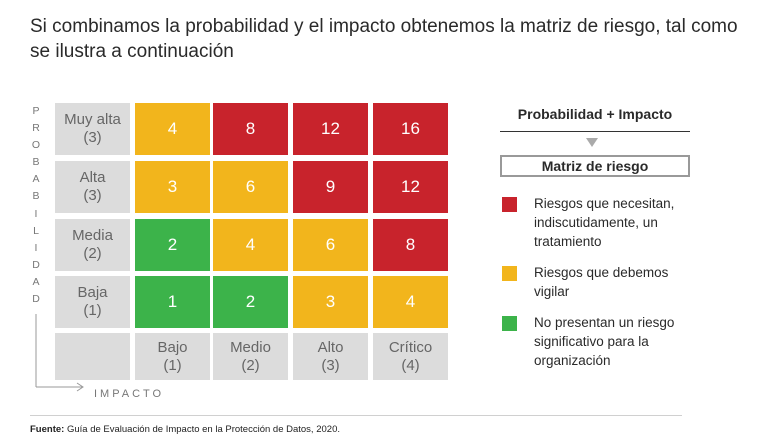 The image size is (770, 442). Describe the element at coordinates (591, 341) in the screenshot. I see `legend-line: significativo para la` at that location.